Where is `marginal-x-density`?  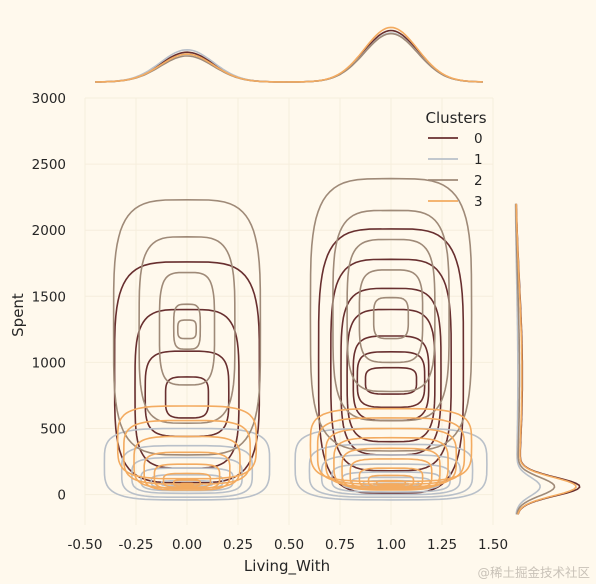
marginal-x-density is located at coordinates (289, 54).